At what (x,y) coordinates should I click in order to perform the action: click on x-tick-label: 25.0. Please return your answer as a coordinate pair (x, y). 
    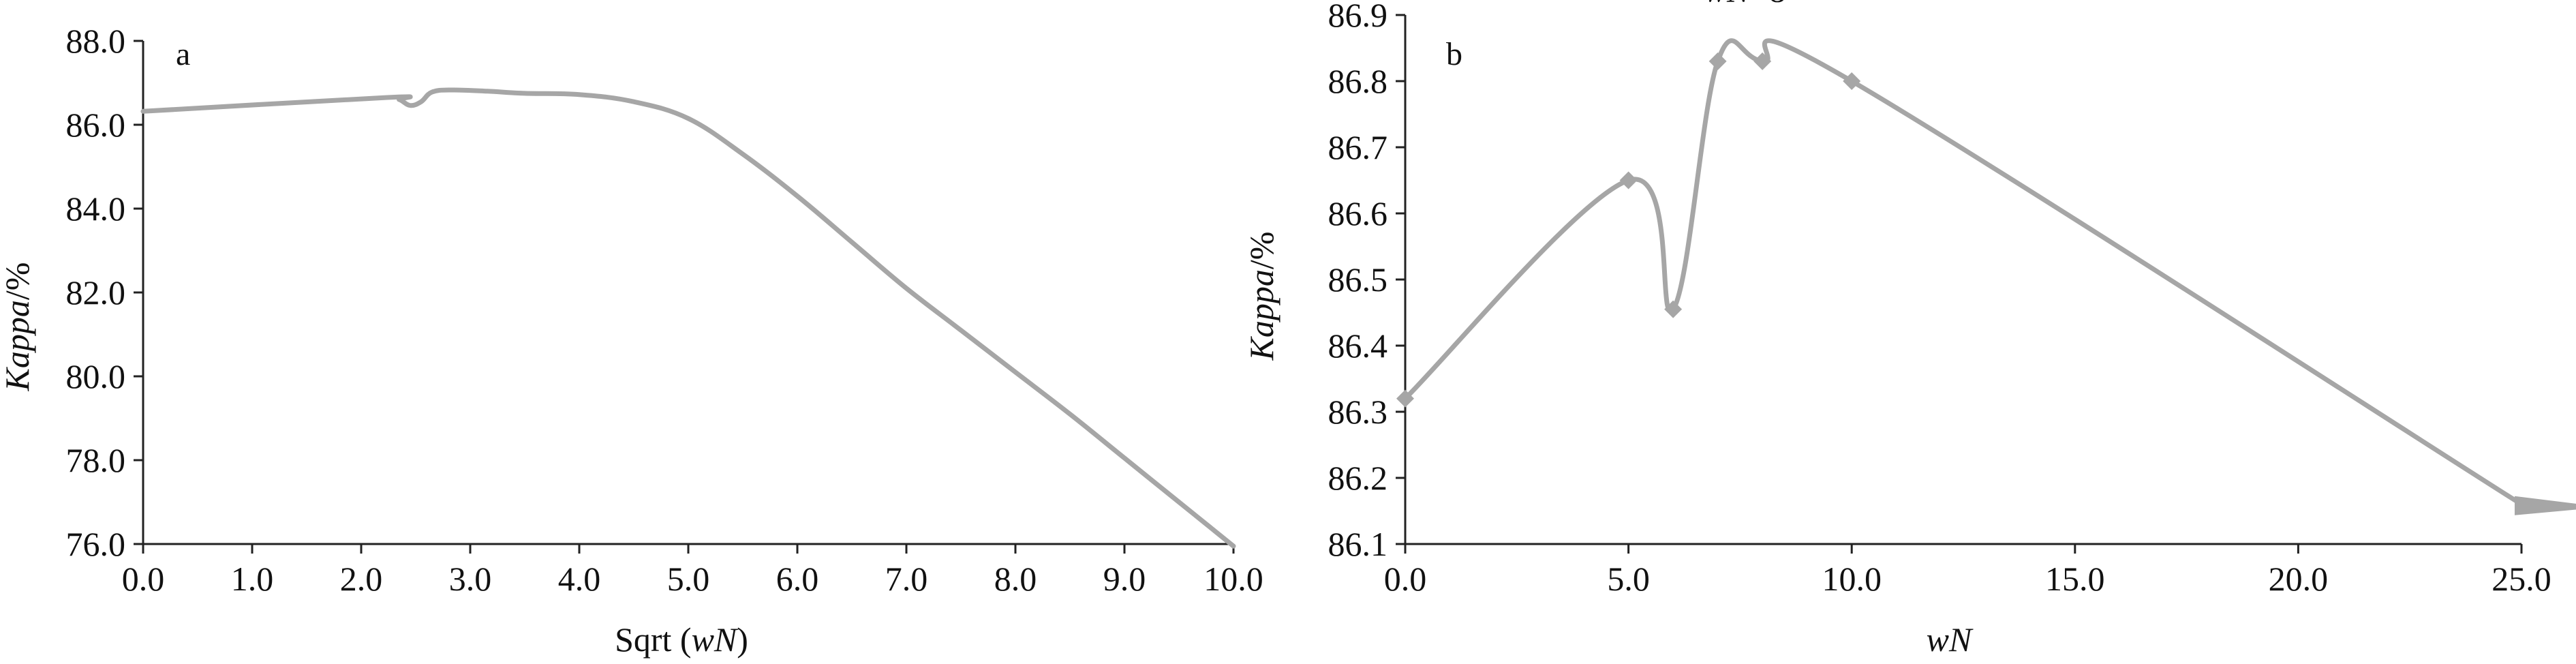
    Looking at the image, I should click on (2521, 579).